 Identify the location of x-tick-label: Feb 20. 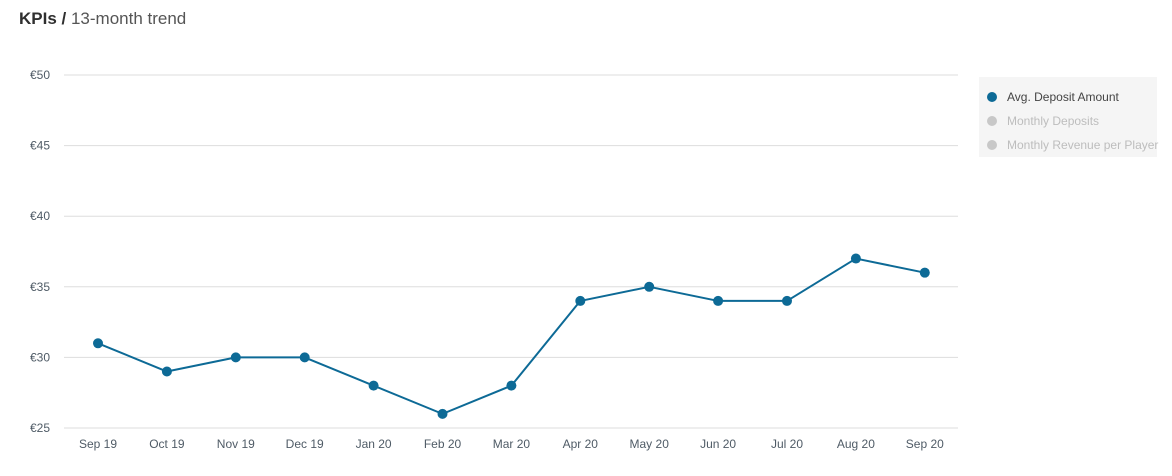
(443, 444).